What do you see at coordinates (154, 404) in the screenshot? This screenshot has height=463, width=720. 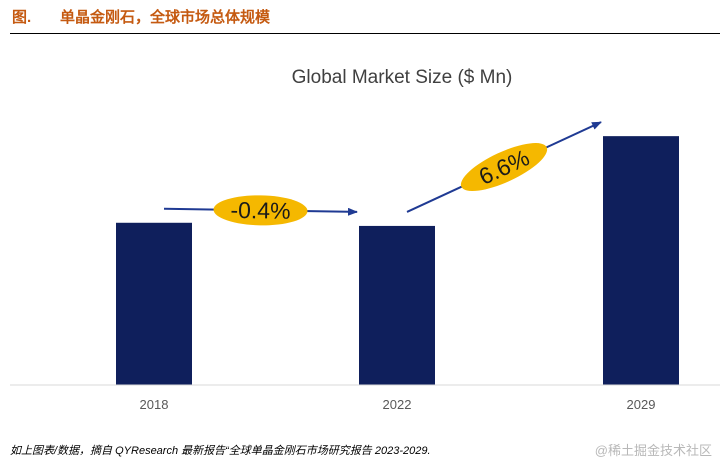 I see `x-tick-2018: 2018` at bounding box center [154, 404].